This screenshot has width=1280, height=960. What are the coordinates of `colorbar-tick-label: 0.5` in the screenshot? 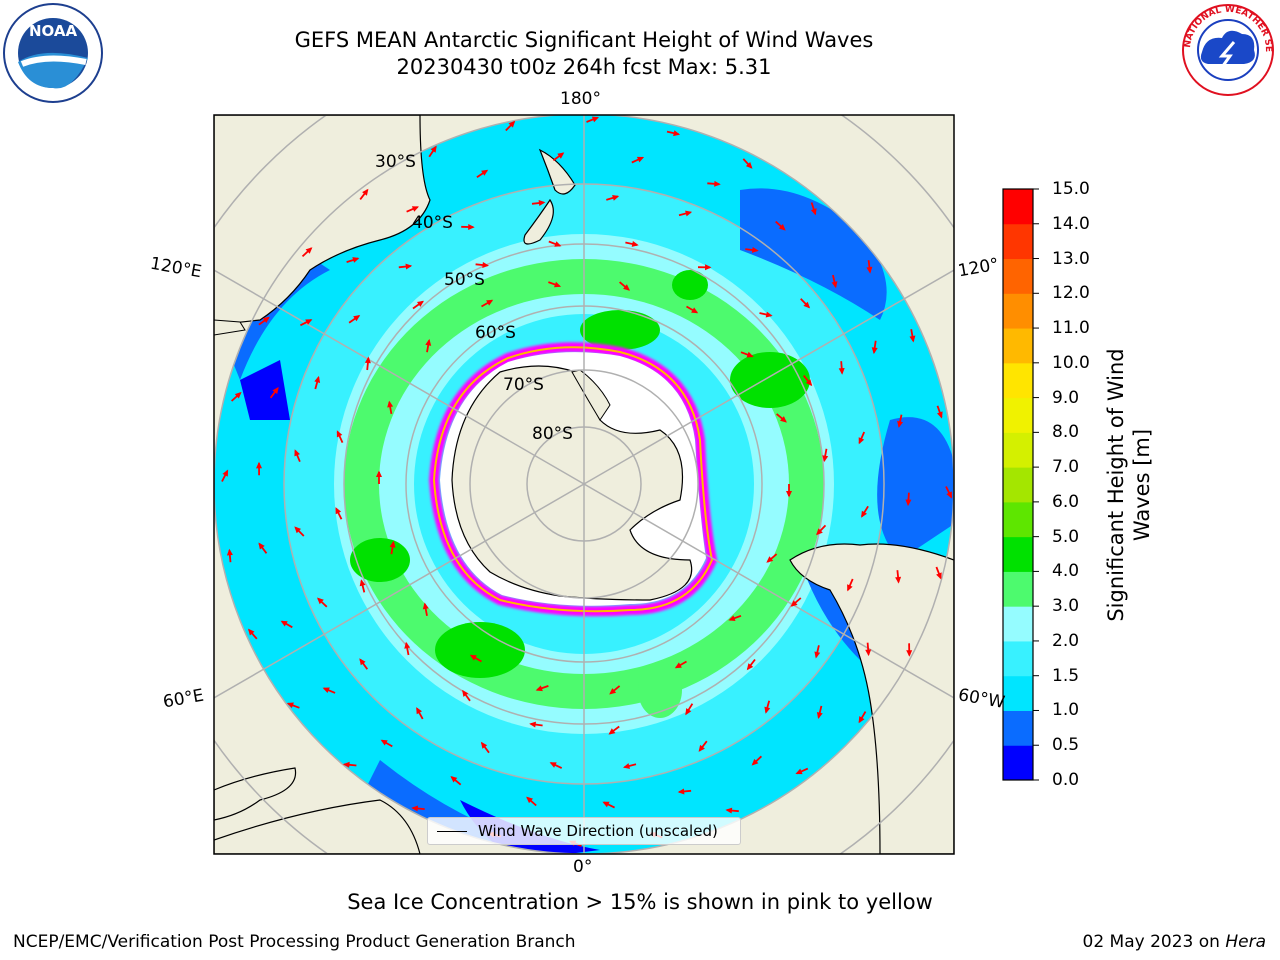 It's located at (1066, 745).